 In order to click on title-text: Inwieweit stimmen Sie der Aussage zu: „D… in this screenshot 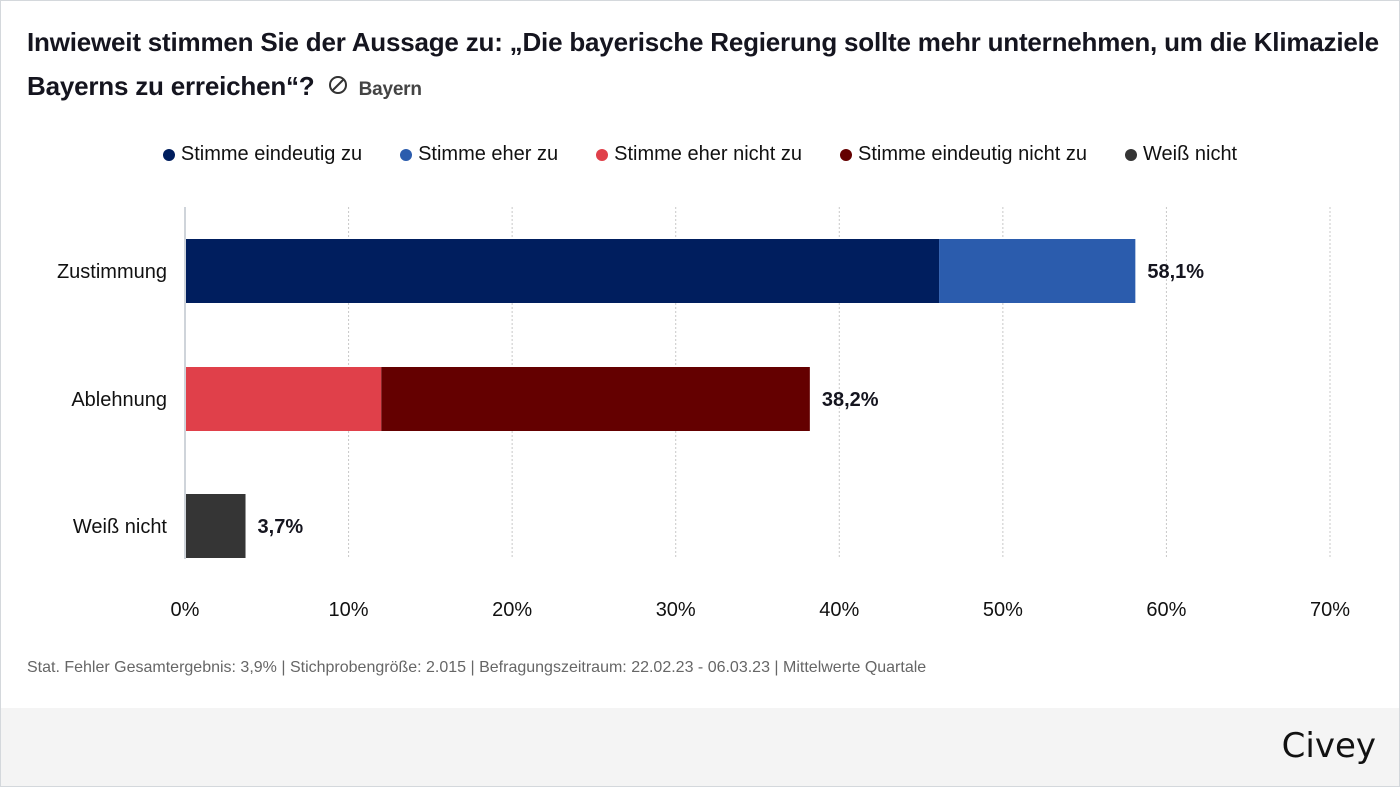, I will do `click(703, 64)`.